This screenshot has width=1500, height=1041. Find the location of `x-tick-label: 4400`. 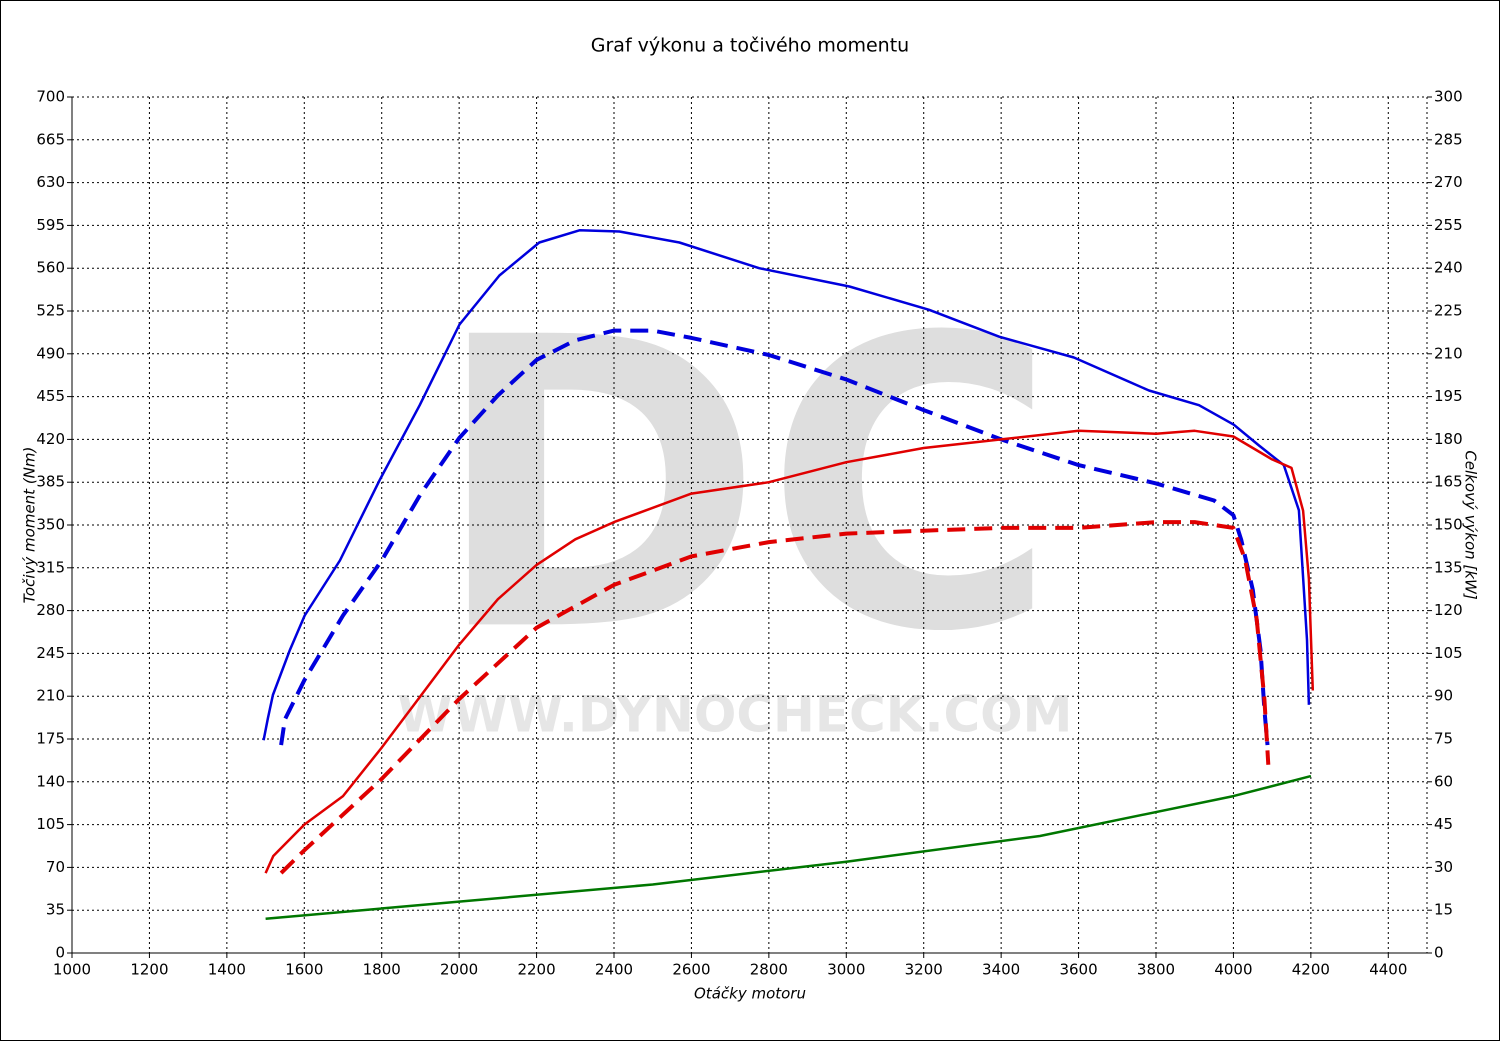

x-tick-label: 4400 is located at coordinates (1388, 970).